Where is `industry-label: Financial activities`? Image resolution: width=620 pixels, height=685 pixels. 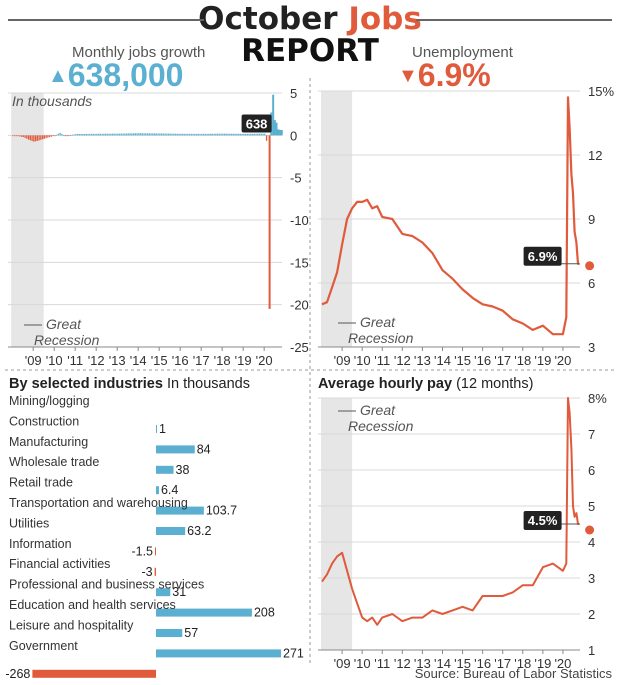
industry-label: Financial activities is located at coordinates (59, 564).